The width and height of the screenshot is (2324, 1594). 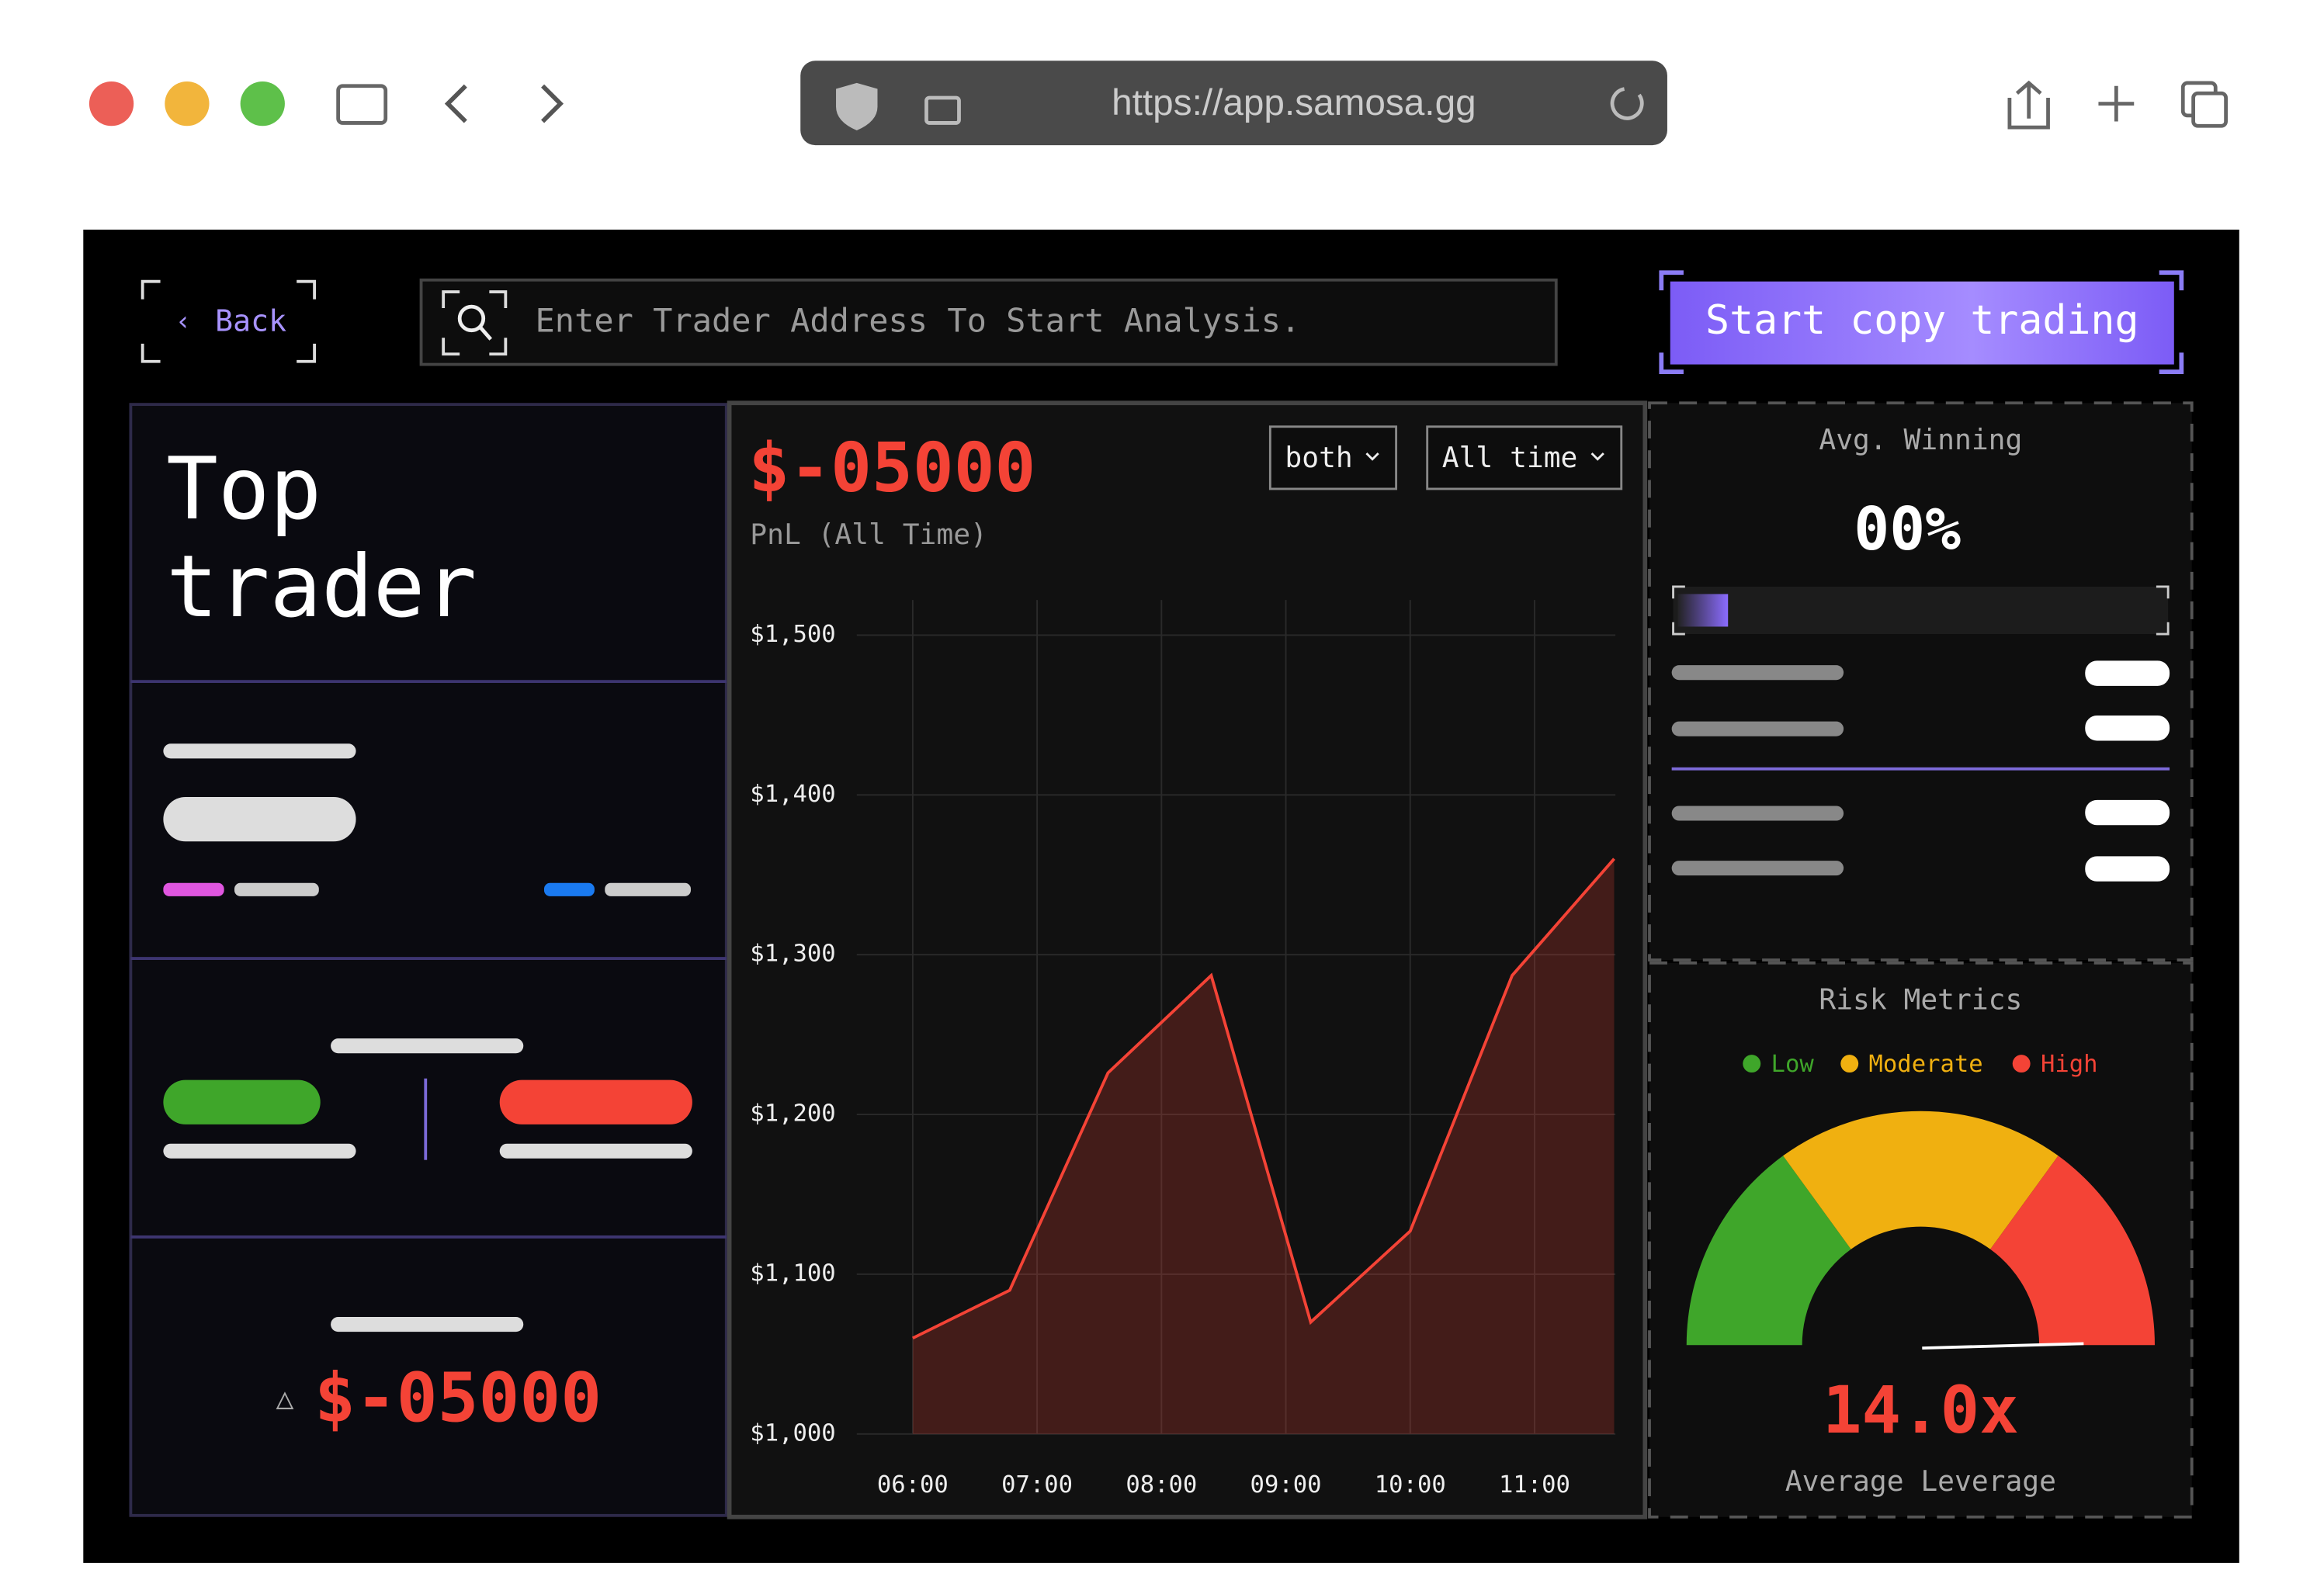 I want to click on back-chevron: ‹, so click(x=183, y=322).